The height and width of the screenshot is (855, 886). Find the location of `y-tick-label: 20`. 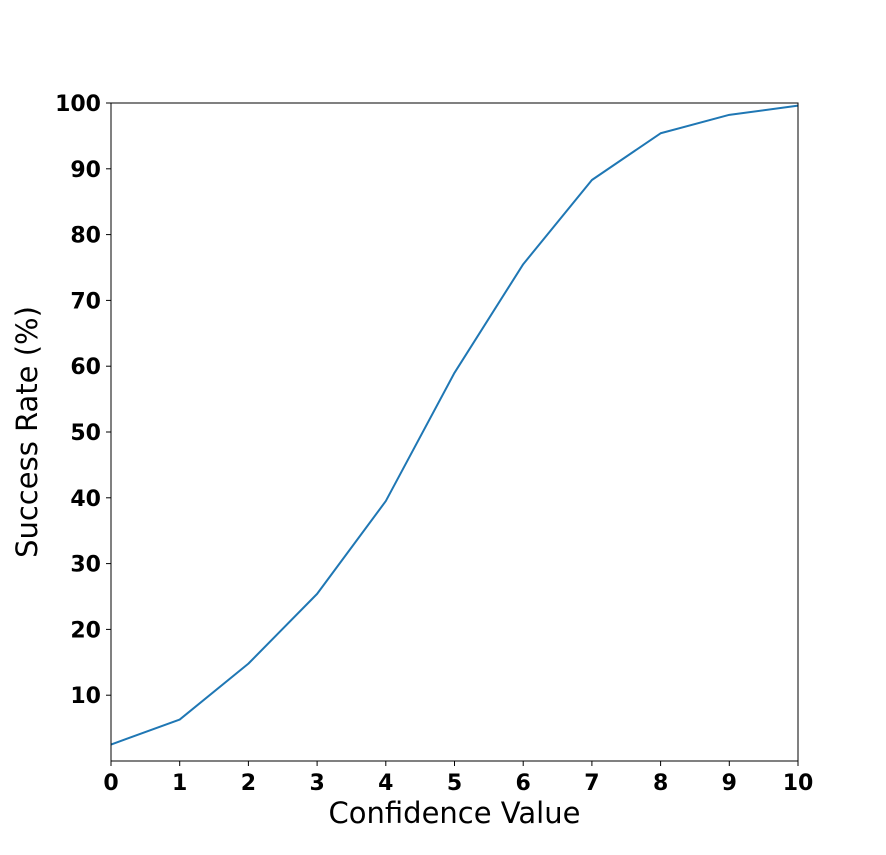

y-tick-label: 20 is located at coordinates (85, 630).